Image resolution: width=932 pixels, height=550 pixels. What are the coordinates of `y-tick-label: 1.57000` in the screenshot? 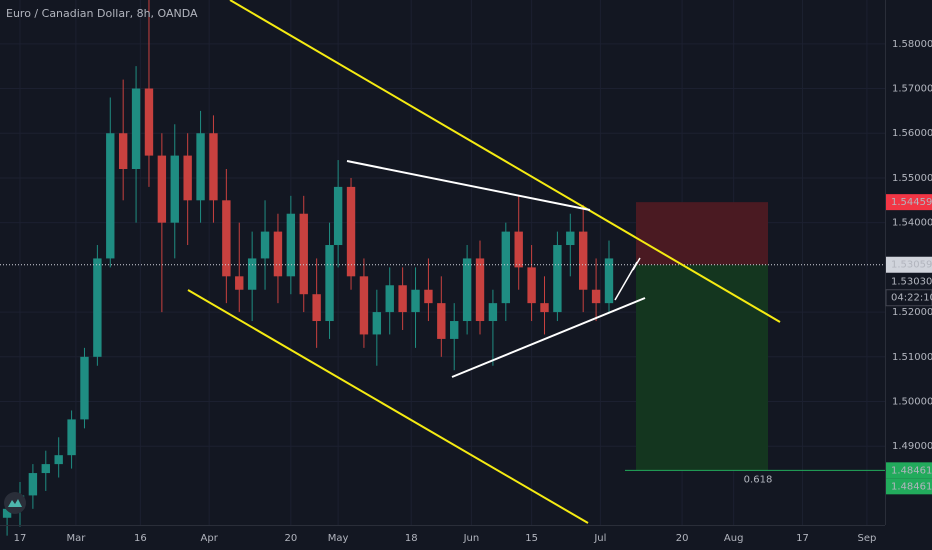 It's located at (912, 89).